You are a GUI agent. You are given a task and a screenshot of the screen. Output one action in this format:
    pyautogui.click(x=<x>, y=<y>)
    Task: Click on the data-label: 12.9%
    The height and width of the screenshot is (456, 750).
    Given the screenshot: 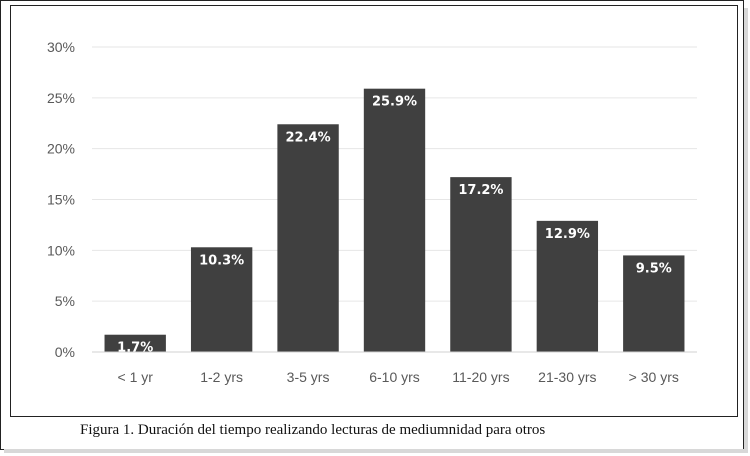 What is the action you would take?
    pyautogui.click(x=567, y=234)
    